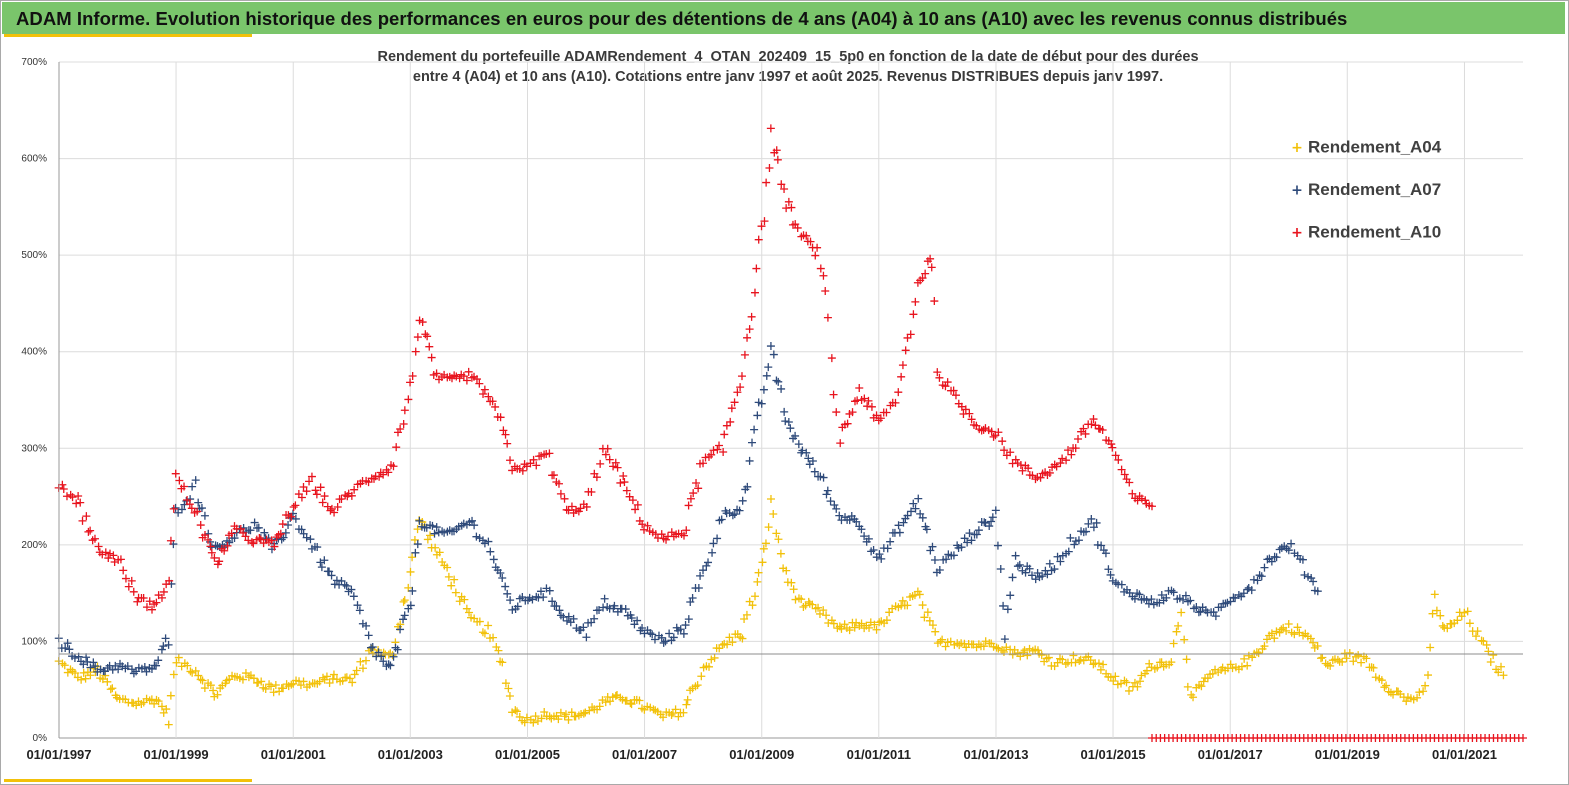  Describe the element at coordinates (1112, 754) in the screenshot. I see `x-tick-label: 01/01/2015` at that location.